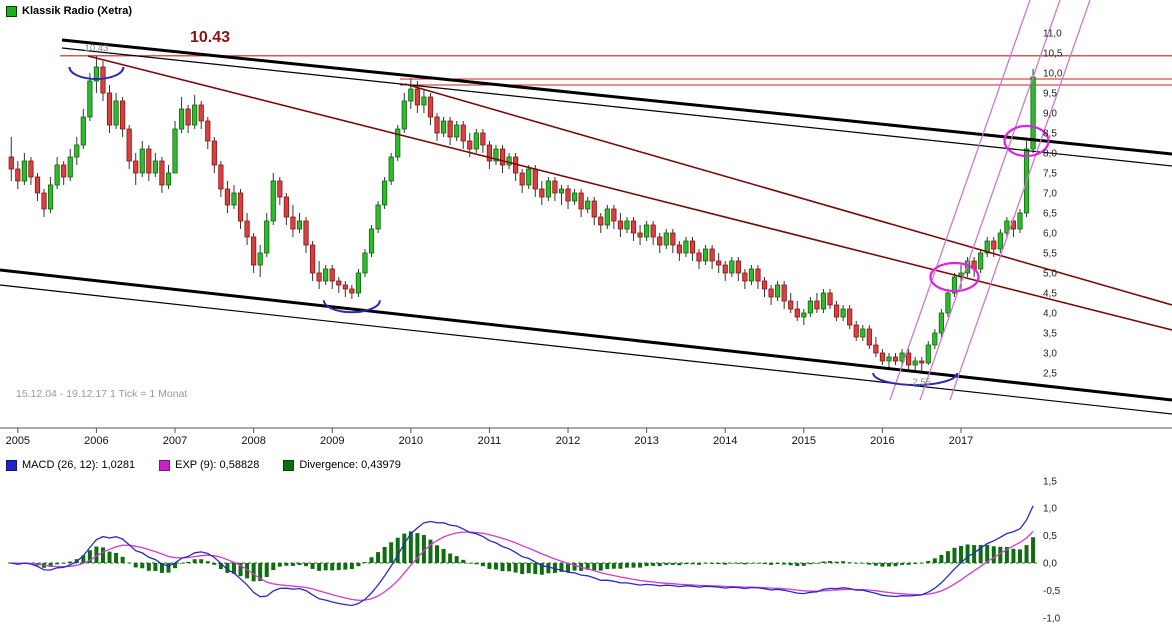 The width and height of the screenshot is (1172, 644). I want to click on trendline, so click(990, 200).